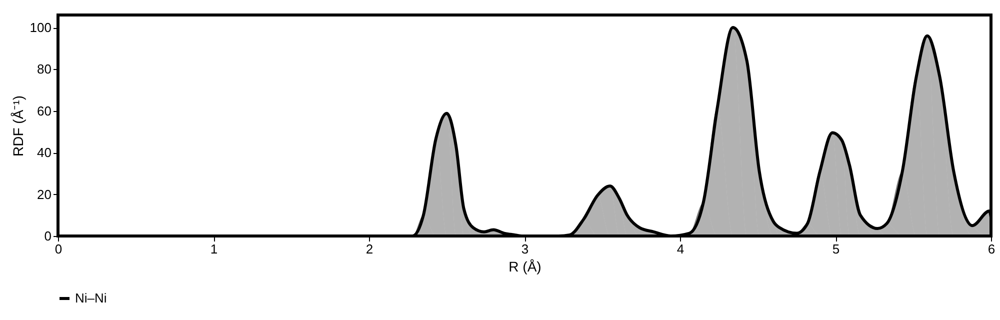  I want to click on y-tick-label: 40, so click(44, 152).